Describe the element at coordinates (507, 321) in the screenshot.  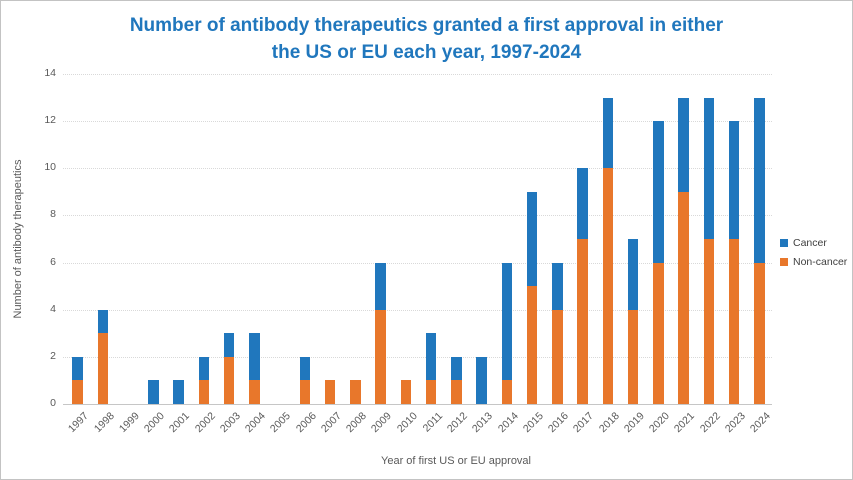
I see `bar-2014-cancer` at that location.